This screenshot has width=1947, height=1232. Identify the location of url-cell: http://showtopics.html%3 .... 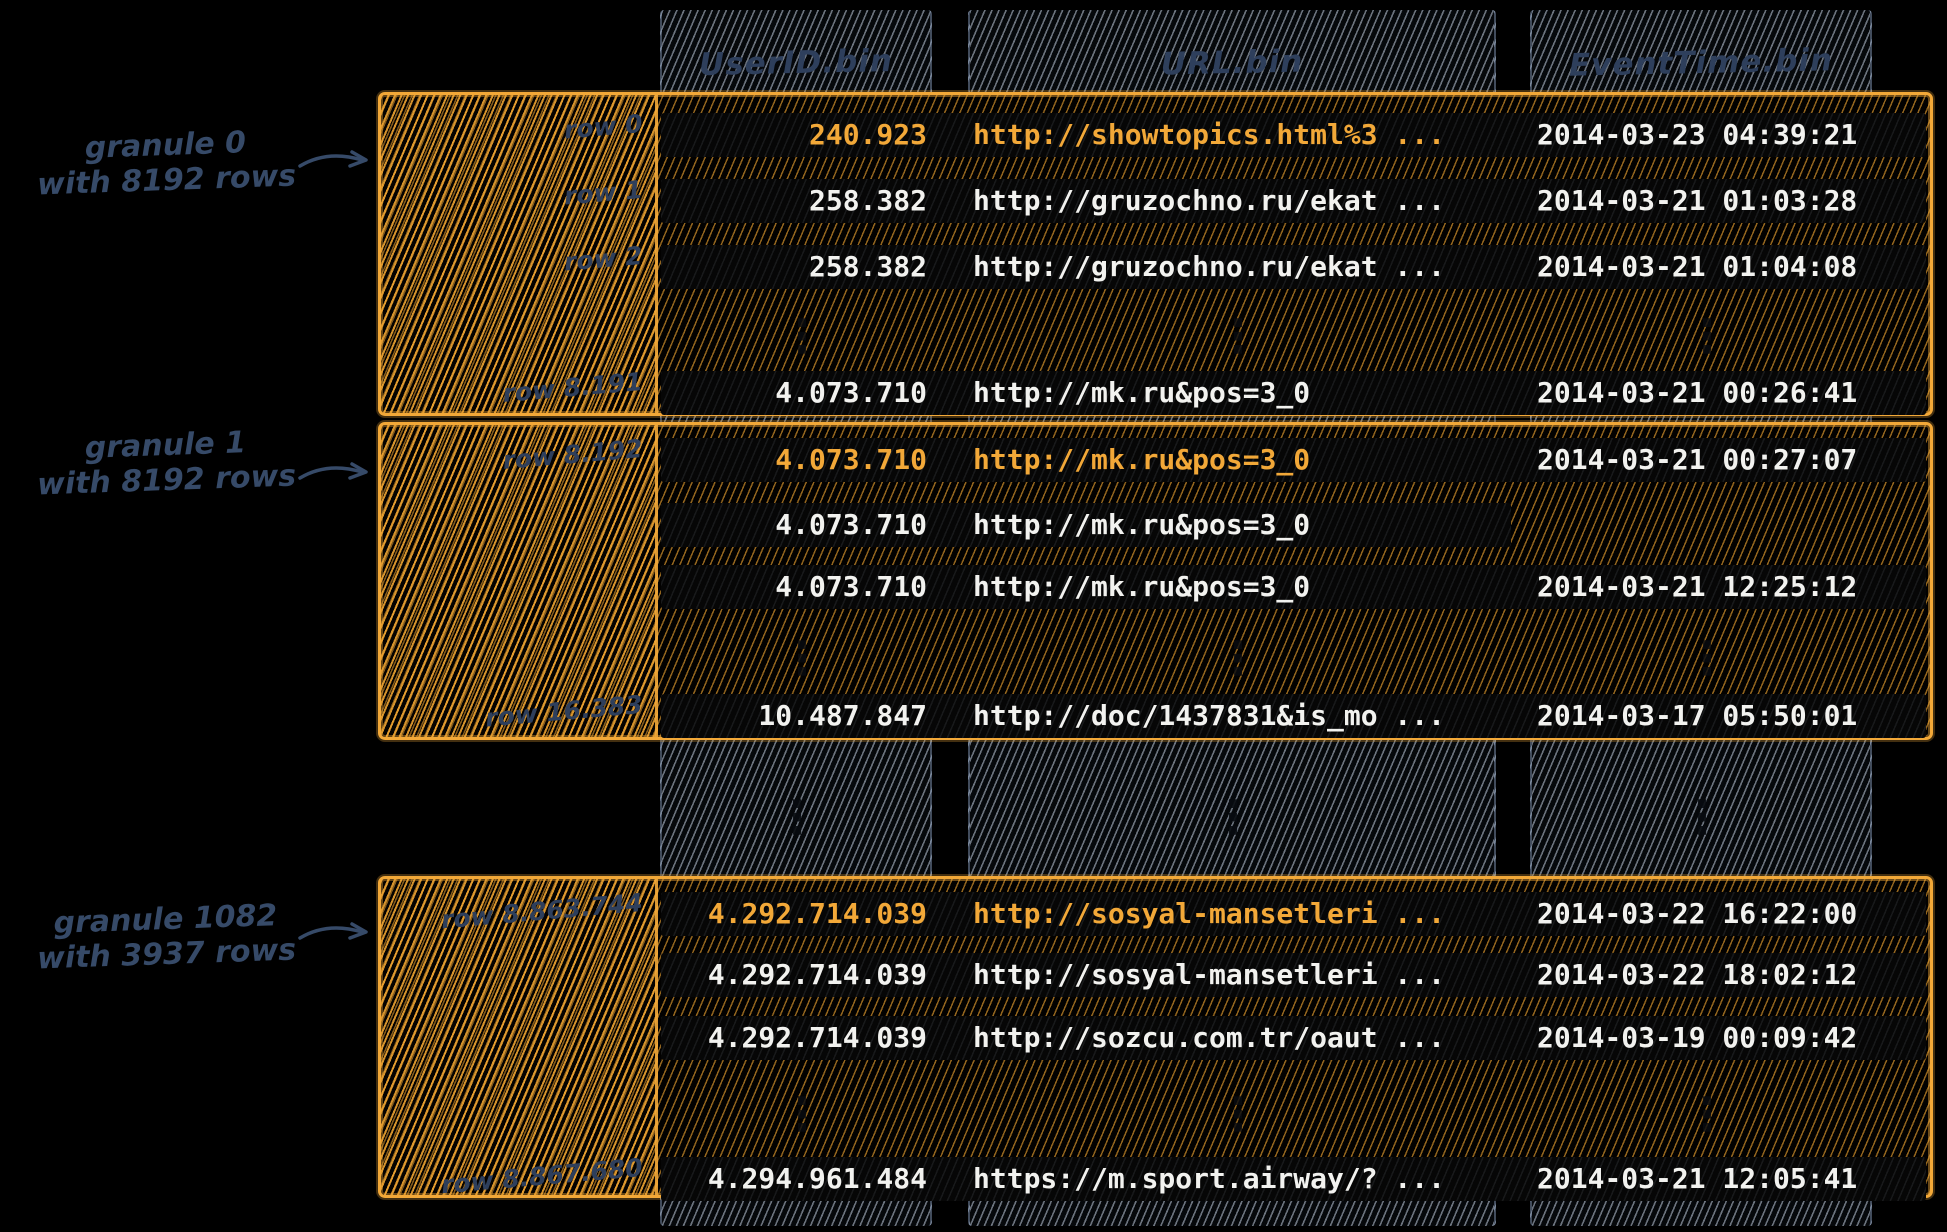
(1209, 134).